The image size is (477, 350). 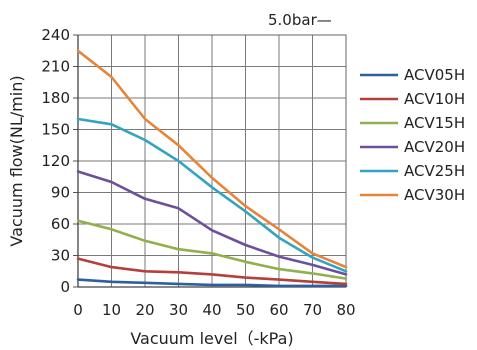 What do you see at coordinates (300, 20) in the screenshot?
I see `pressure-annotation: 5.0bar—` at bounding box center [300, 20].